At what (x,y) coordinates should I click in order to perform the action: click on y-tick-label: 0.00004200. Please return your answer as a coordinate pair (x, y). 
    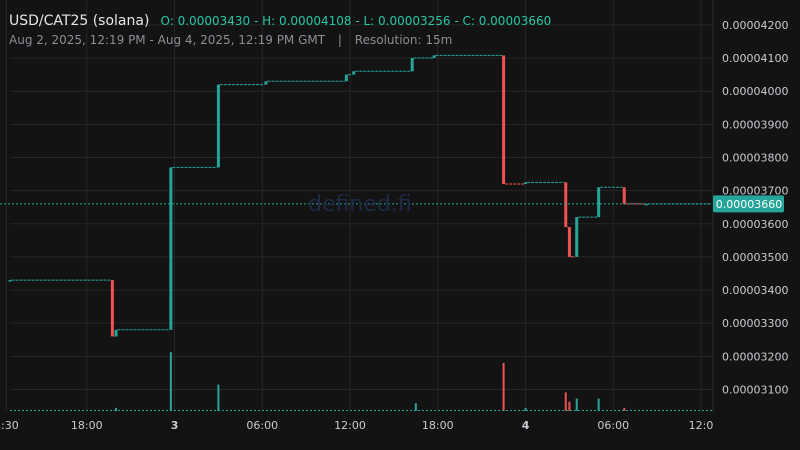
    Looking at the image, I should click on (755, 25).